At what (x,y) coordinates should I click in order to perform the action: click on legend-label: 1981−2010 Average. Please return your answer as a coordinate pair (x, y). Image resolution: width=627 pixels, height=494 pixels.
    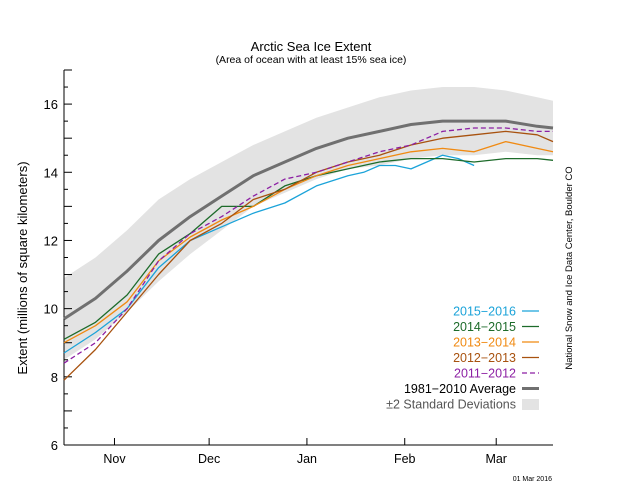
    Looking at the image, I should click on (460, 389).